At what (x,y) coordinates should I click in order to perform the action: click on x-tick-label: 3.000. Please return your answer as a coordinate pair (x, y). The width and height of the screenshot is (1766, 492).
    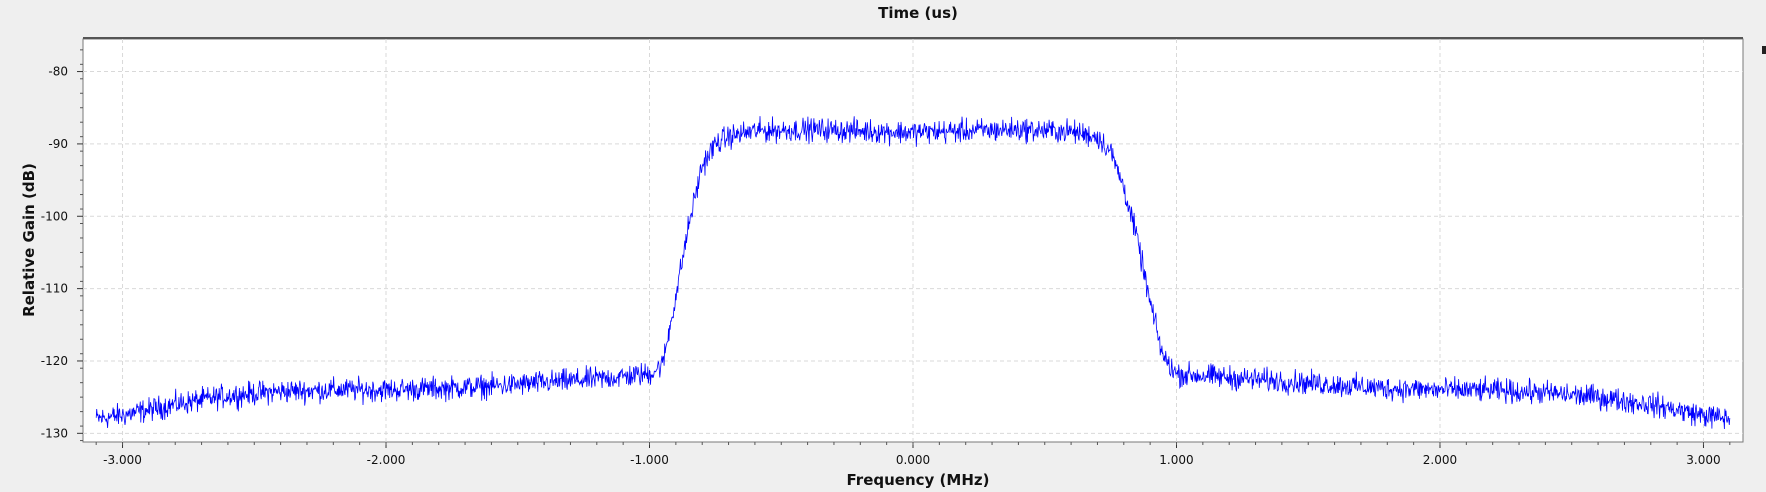
    Looking at the image, I should click on (1703, 460).